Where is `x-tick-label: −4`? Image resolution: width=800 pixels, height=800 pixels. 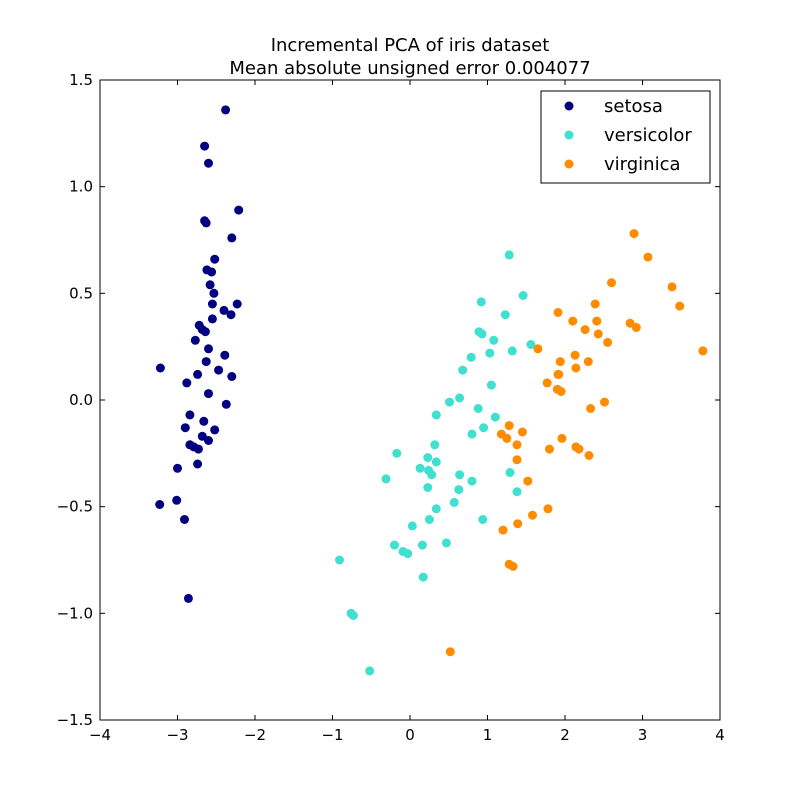 x-tick-label: −4 is located at coordinates (100, 735).